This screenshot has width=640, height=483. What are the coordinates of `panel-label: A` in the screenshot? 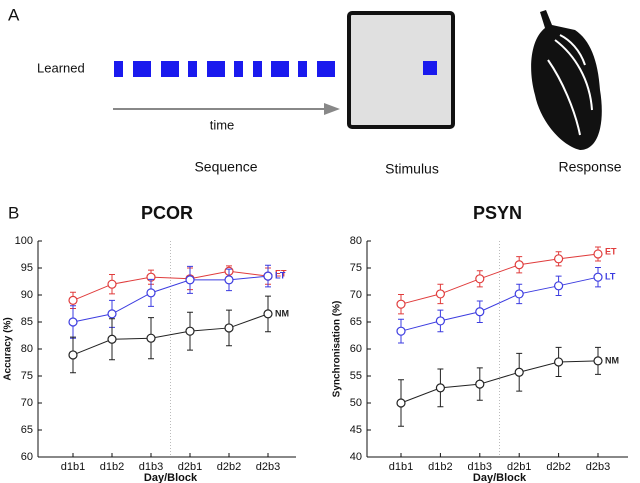 It's located at (14, 14).